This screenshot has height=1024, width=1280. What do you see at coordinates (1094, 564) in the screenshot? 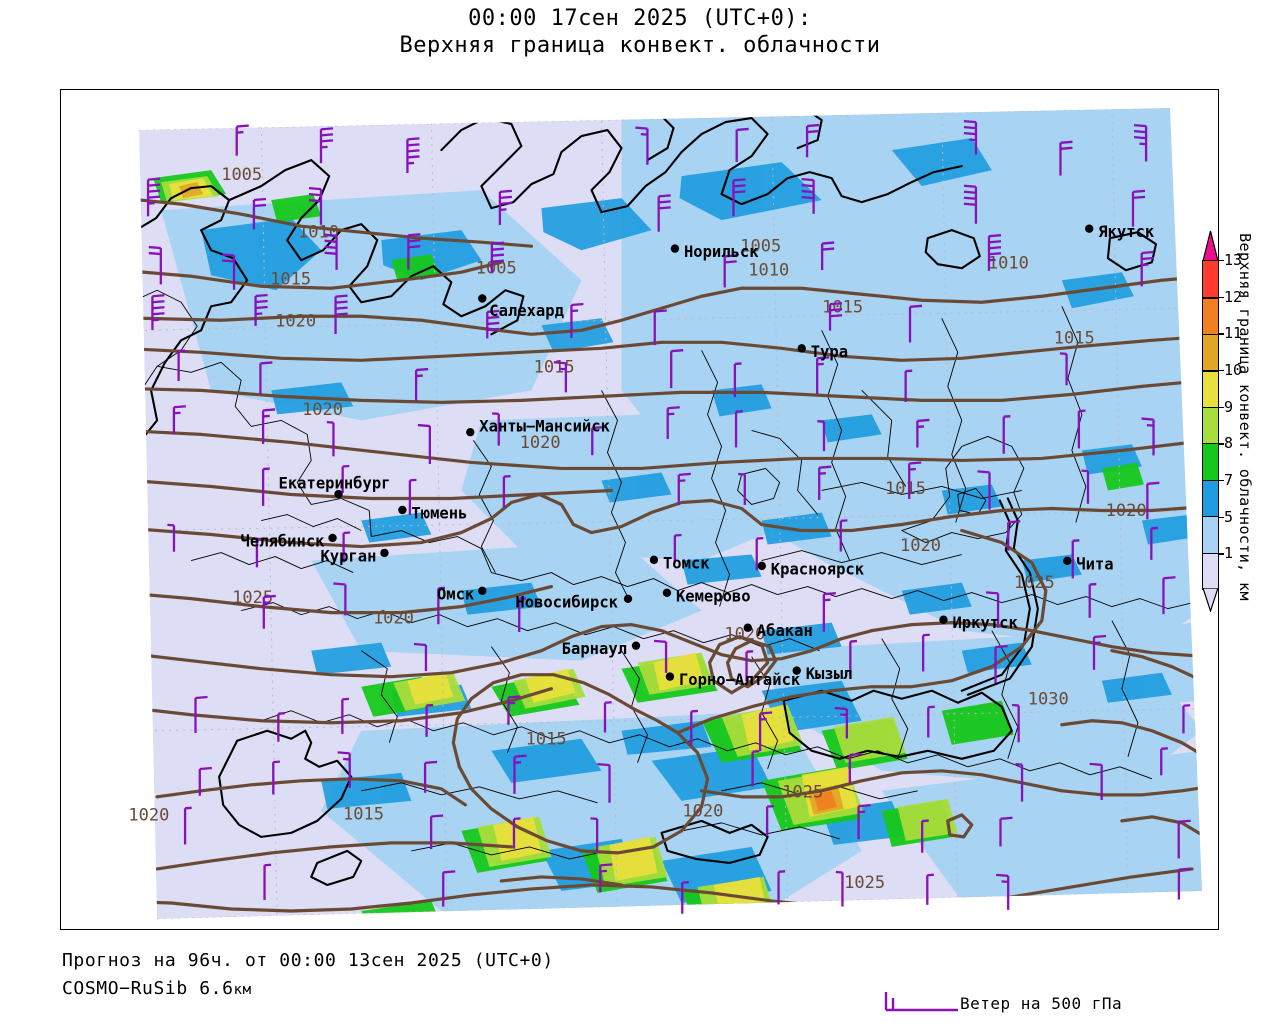
I see `city-label: Чита` at bounding box center [1094, 564].